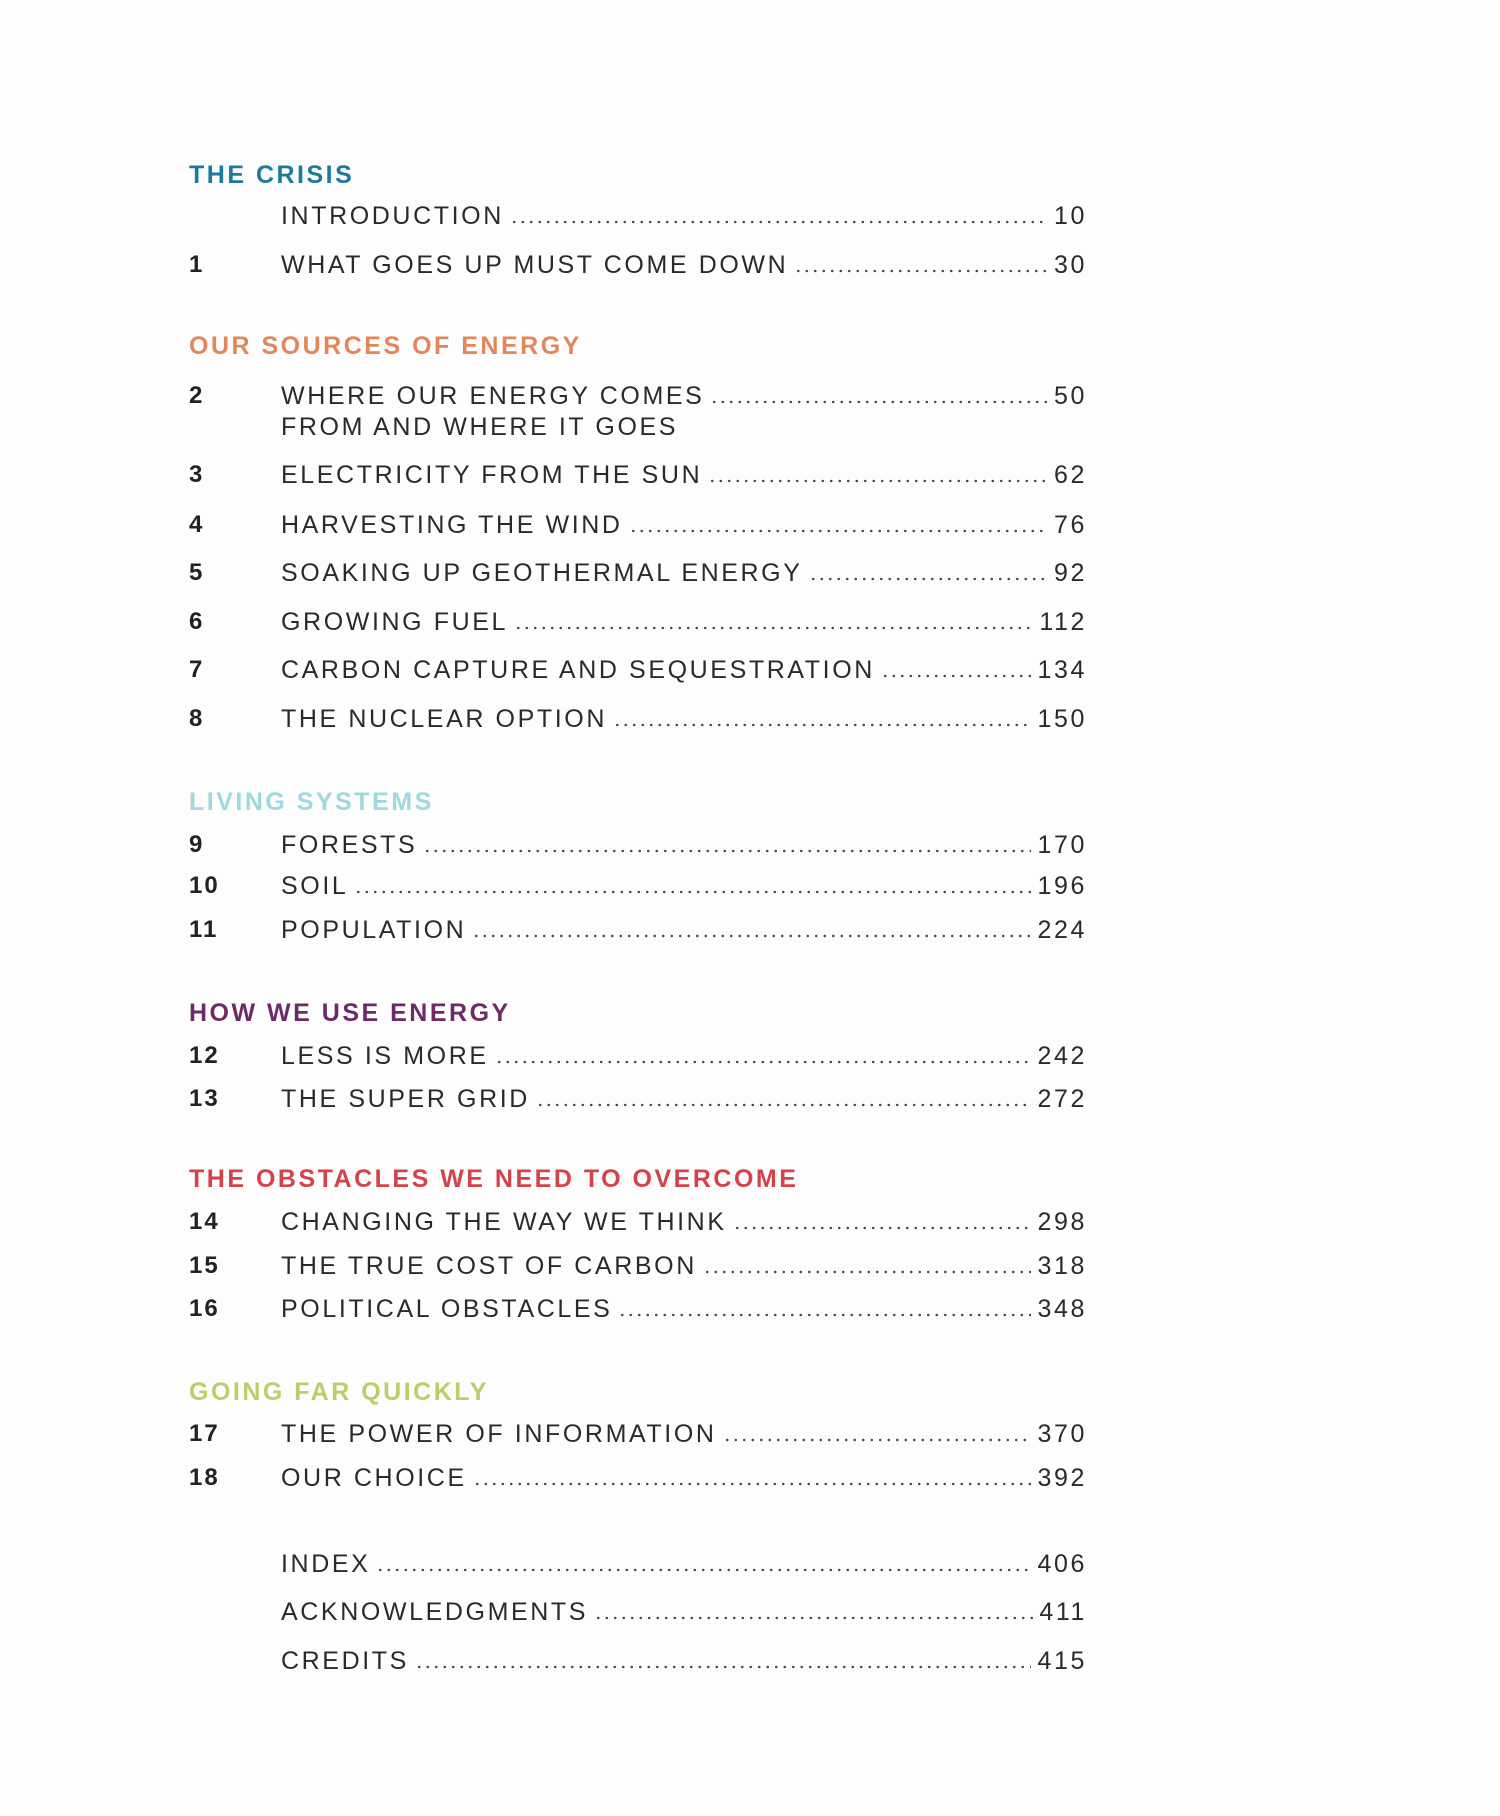 This screenshot has height=1816, width=1500. Describe the element at coordinates (480, 427) in the screenshot. I see `chapter-title-line2: FROM AND WHERE IT GOES` at that location.